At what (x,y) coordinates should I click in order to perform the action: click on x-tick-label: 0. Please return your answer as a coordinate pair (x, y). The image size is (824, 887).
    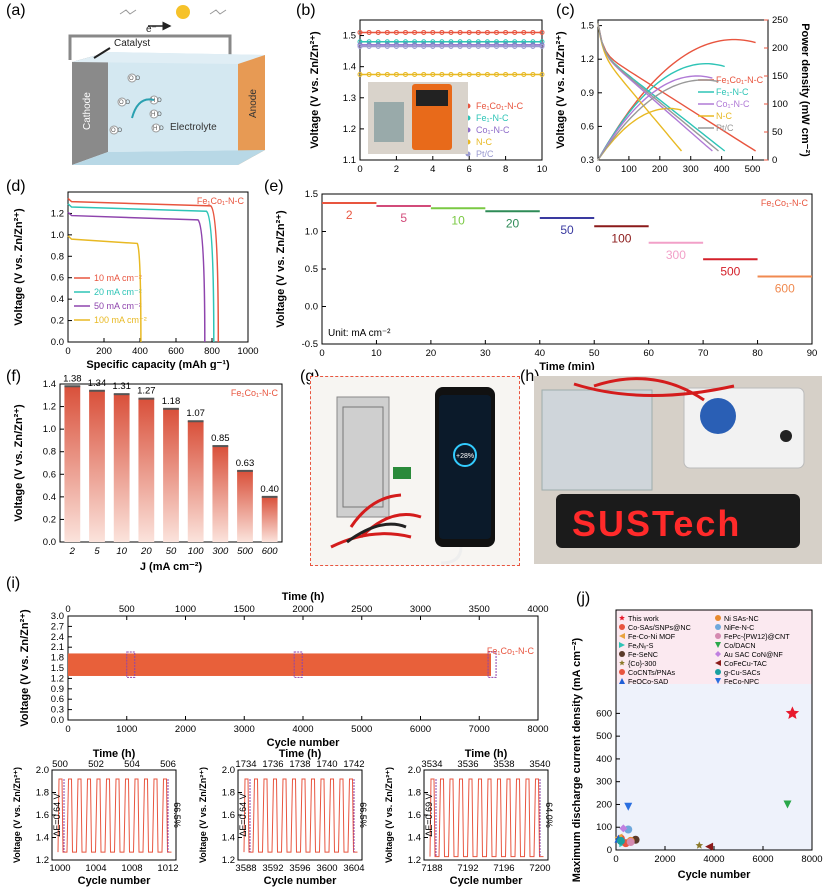
    Looking at the image, I should click on (615, 859).